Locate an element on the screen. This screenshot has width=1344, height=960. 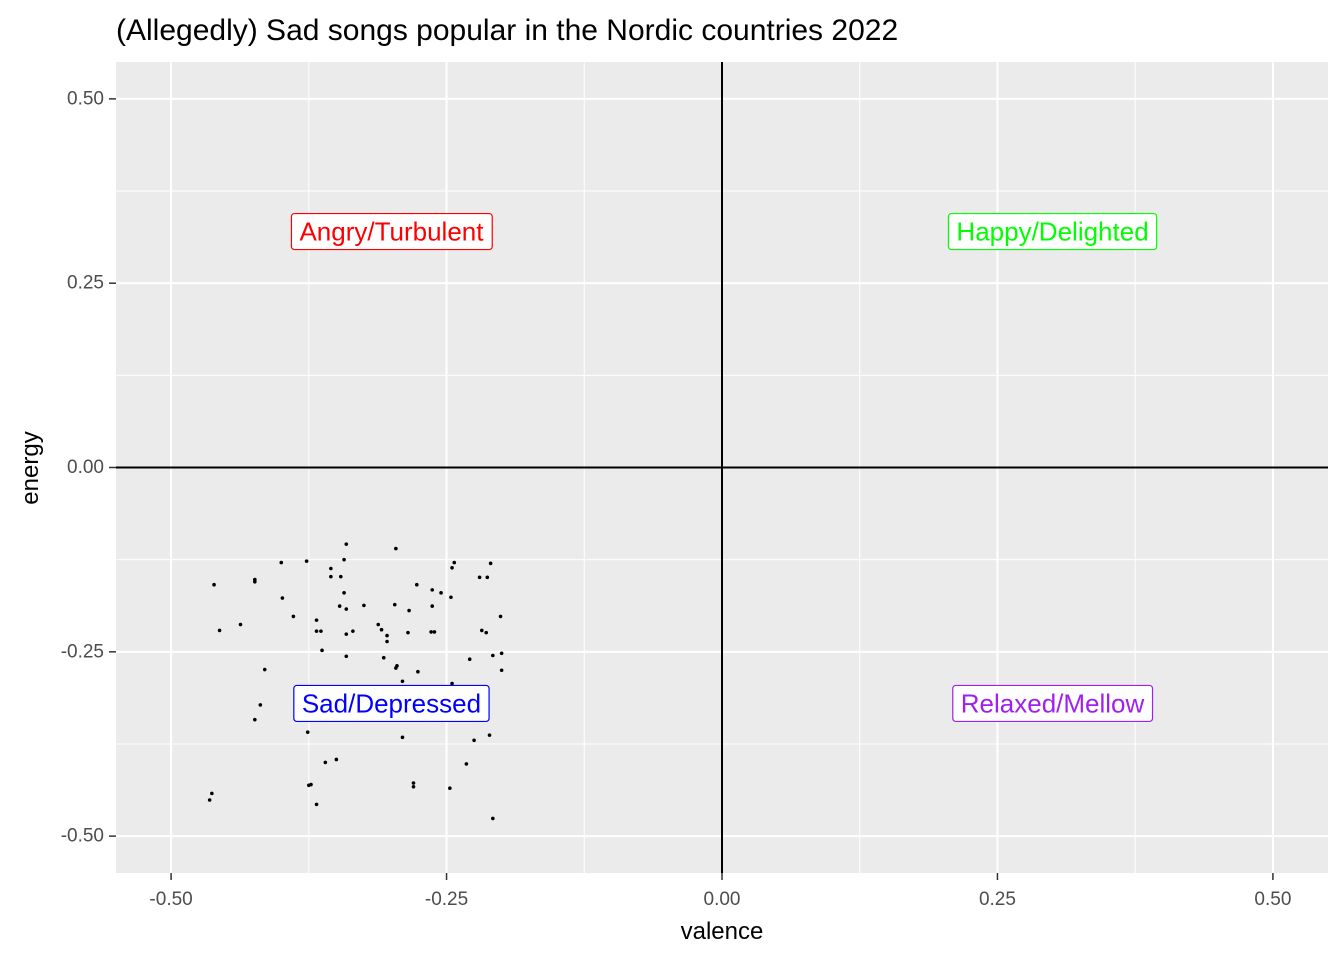
y-axis: -0.50 -0.25 0.00 0.25 0.50 is located at coordinates (88, 467).